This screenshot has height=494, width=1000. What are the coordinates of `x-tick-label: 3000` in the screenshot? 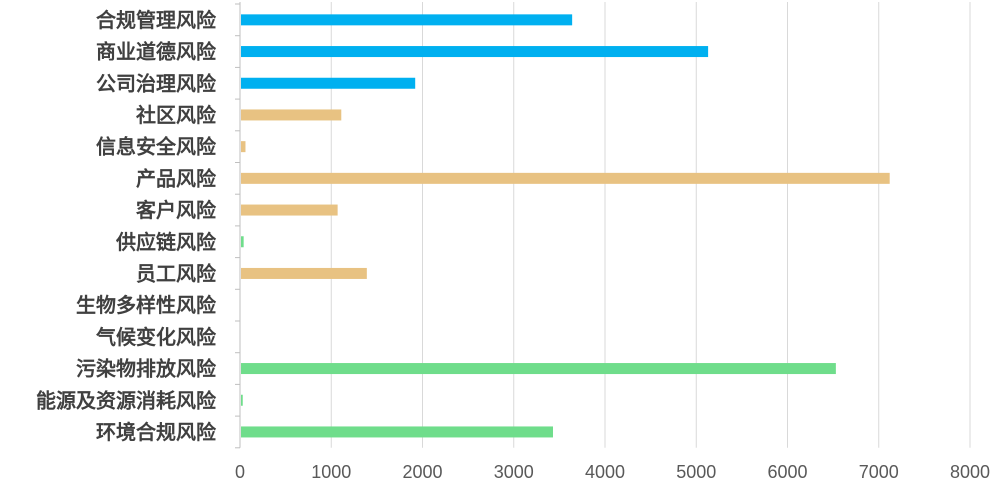 It's located at (514, 472).